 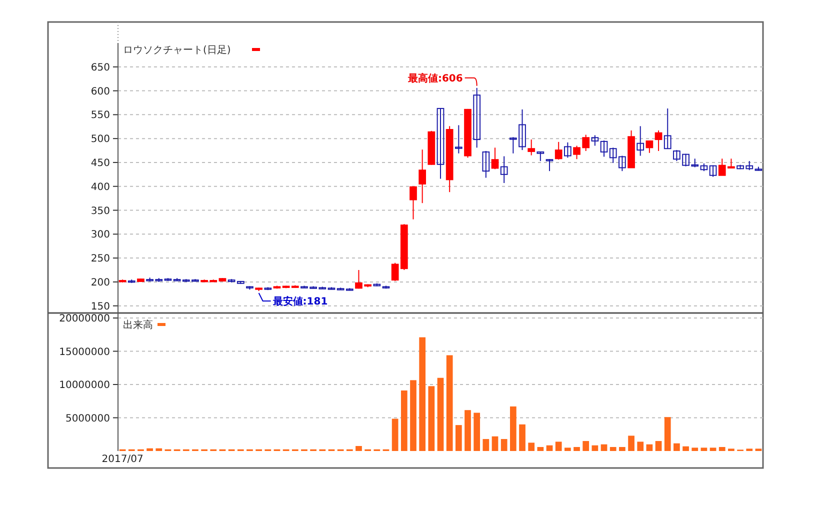 What do you see at coordinates (100, 187) in the screenshot?
I see `y-tick-label: 400` at bounding box center [100, 187].